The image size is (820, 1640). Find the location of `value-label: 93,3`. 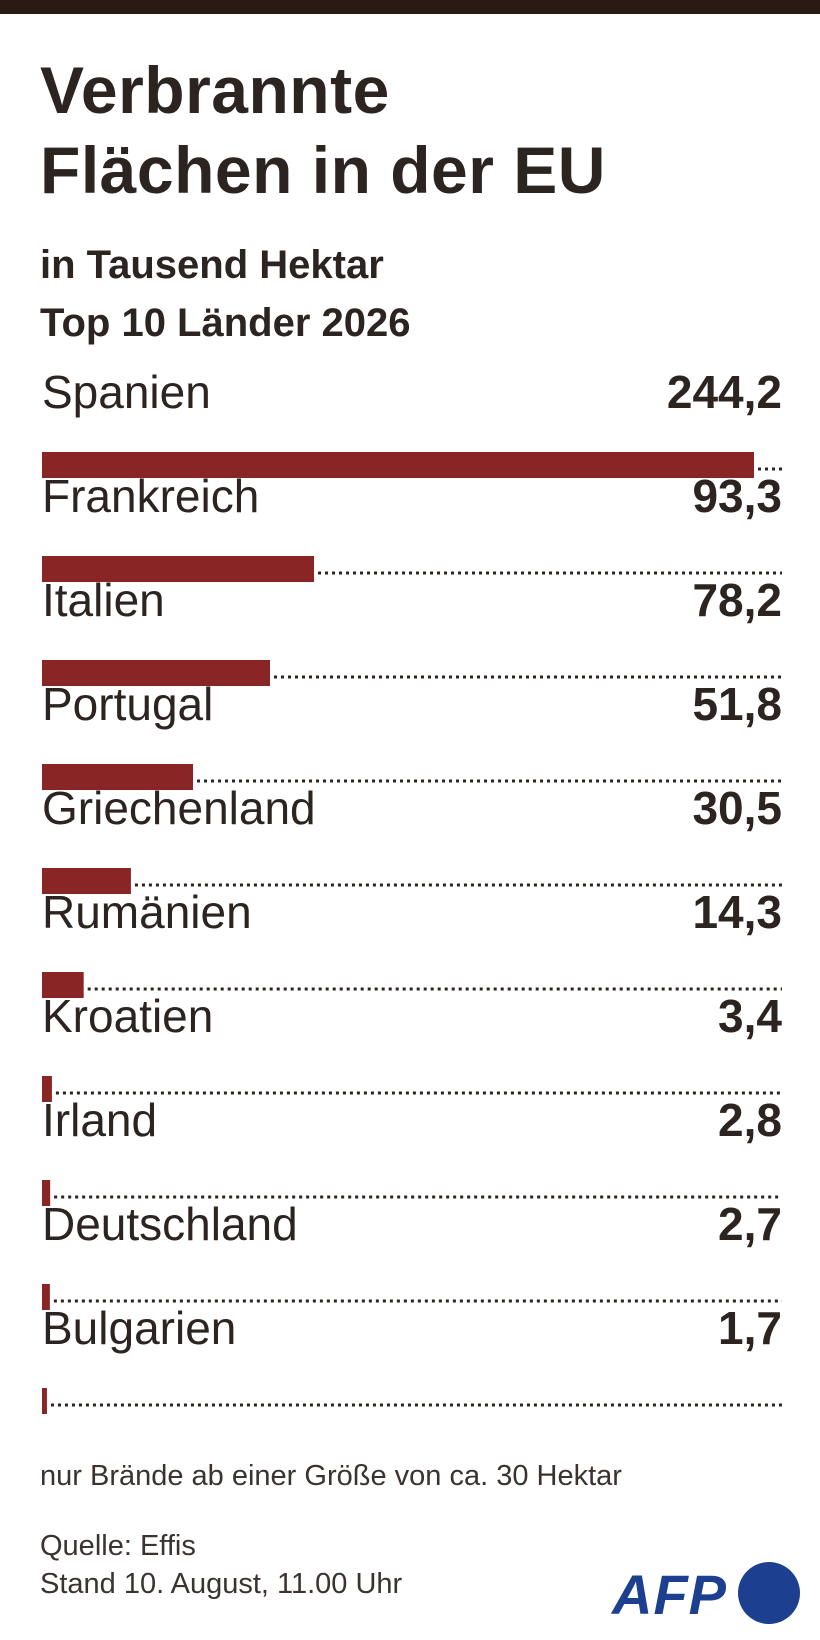

value-label: 93,3 is located at coordinates (737, 496).